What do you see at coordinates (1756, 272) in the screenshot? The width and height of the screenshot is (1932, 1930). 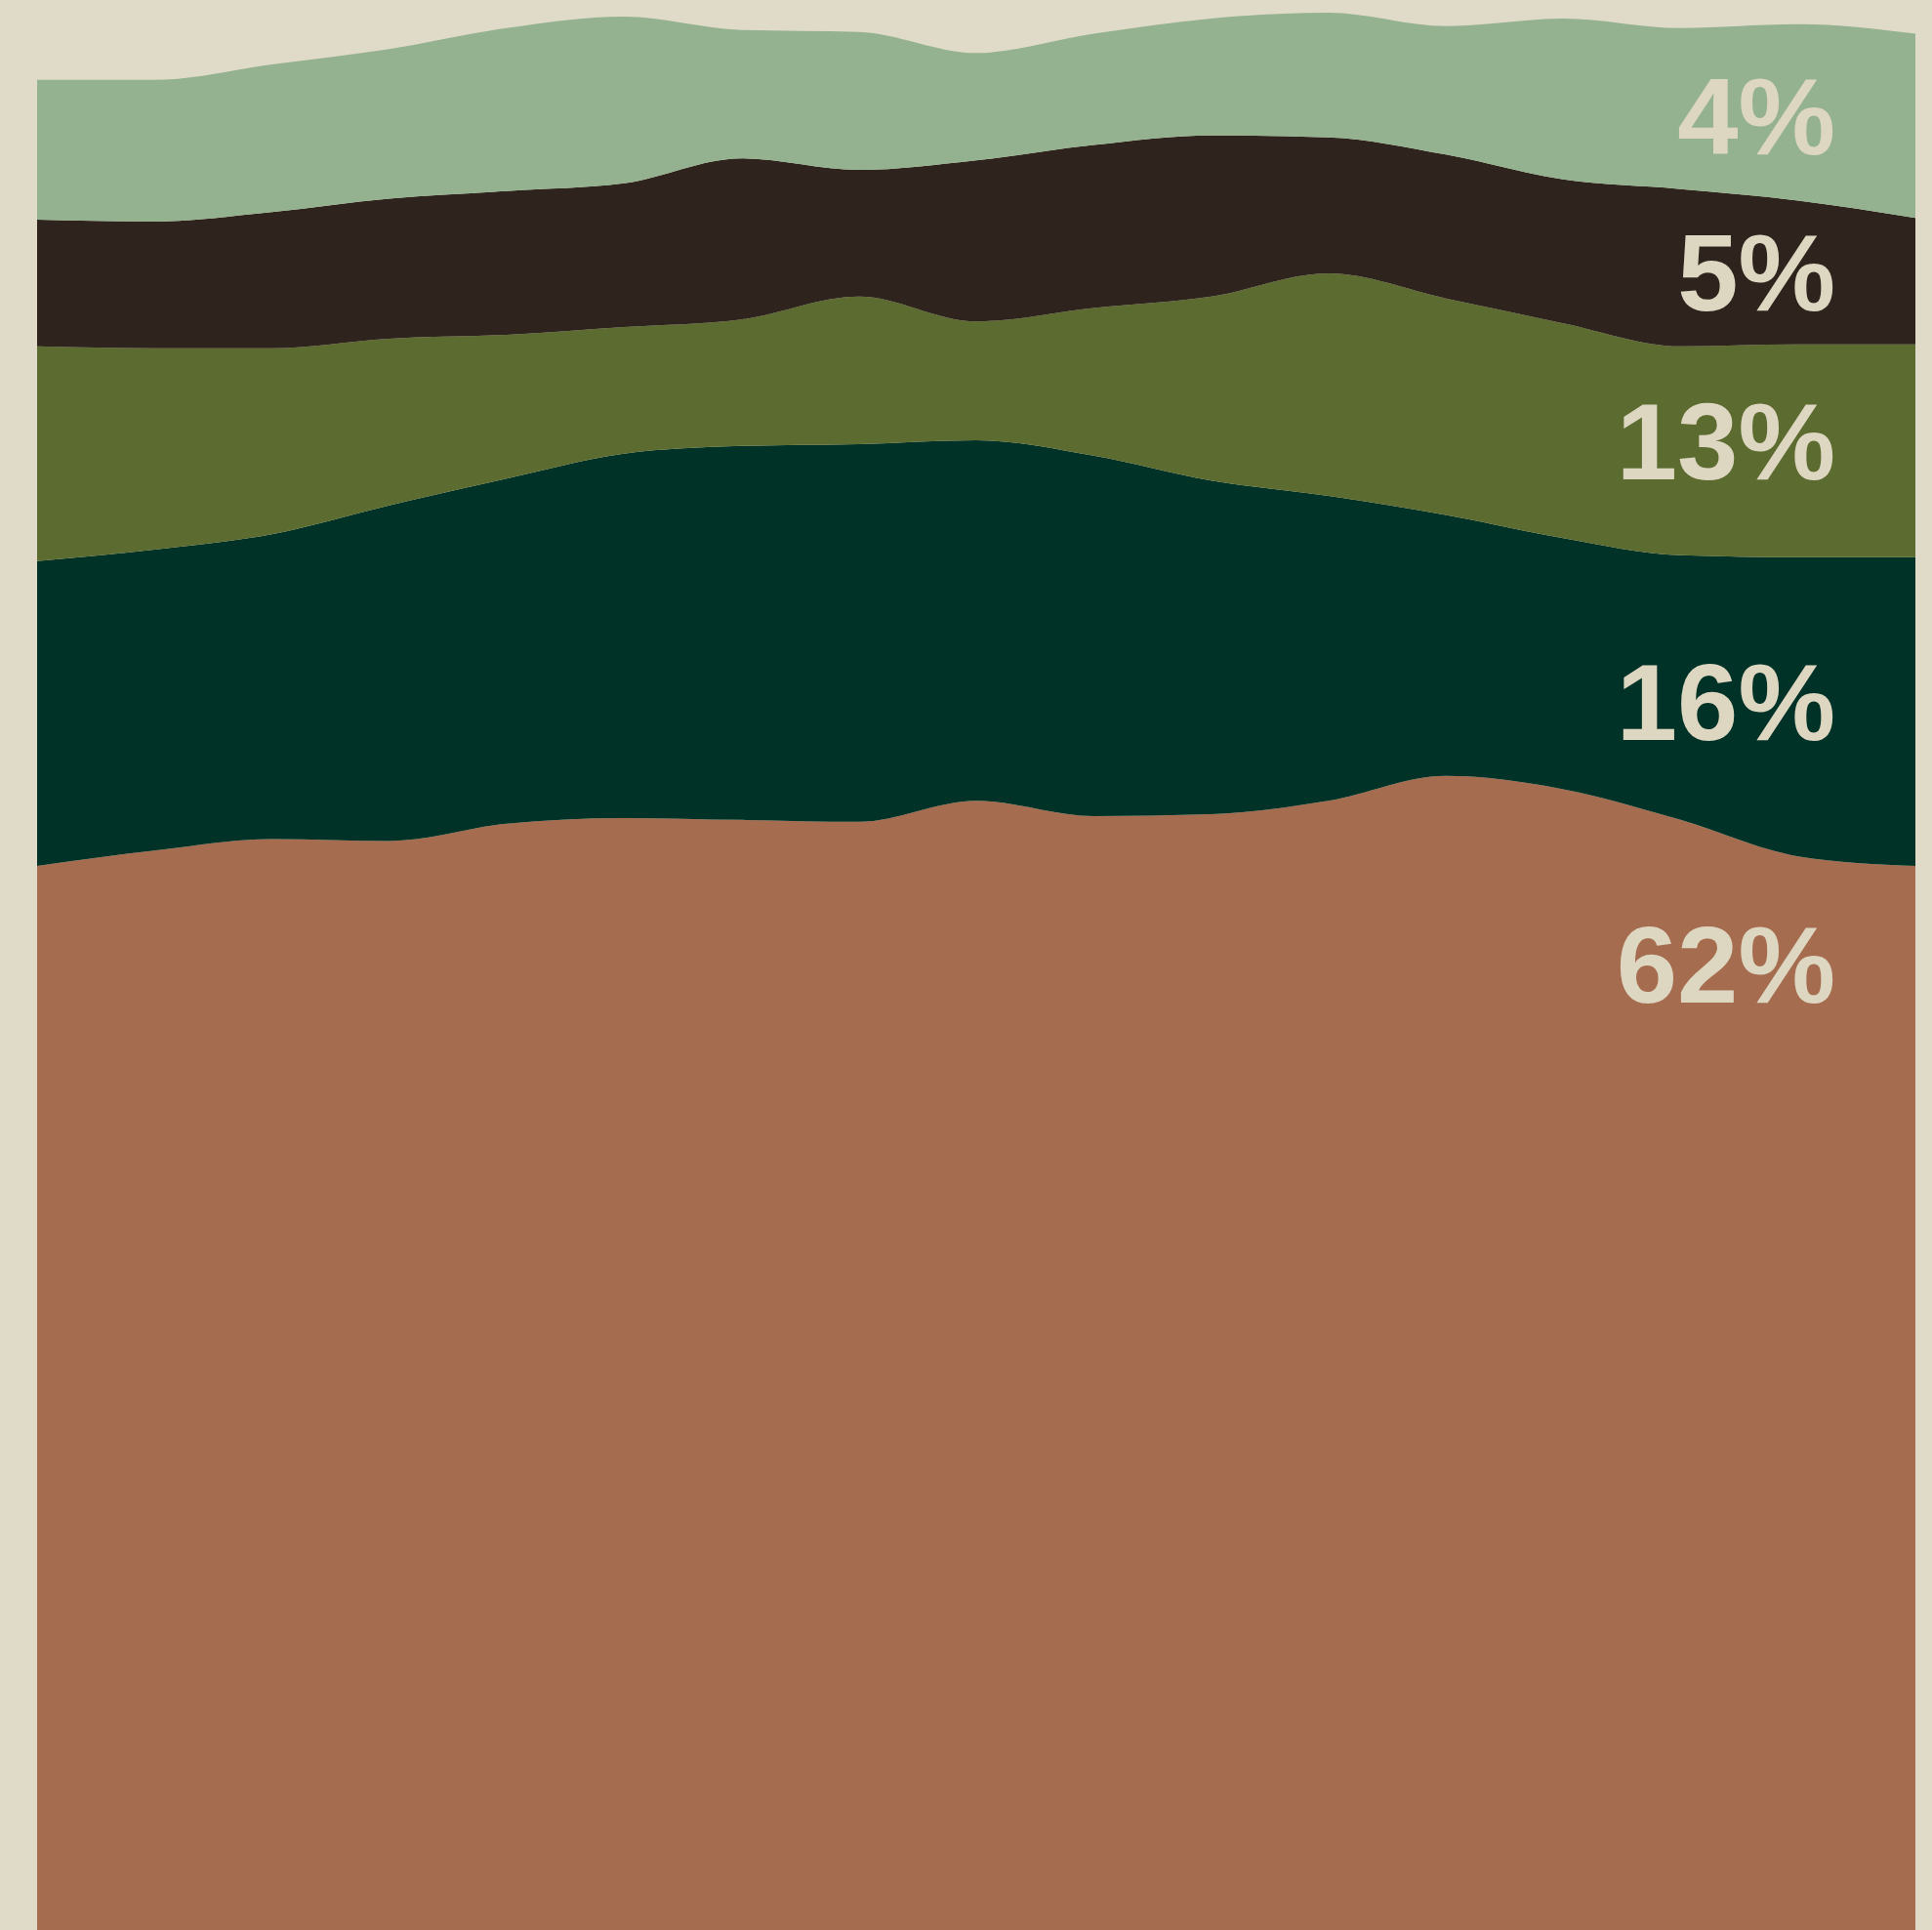 I see `annotation: 5%` at bounding box center [1756, 272].